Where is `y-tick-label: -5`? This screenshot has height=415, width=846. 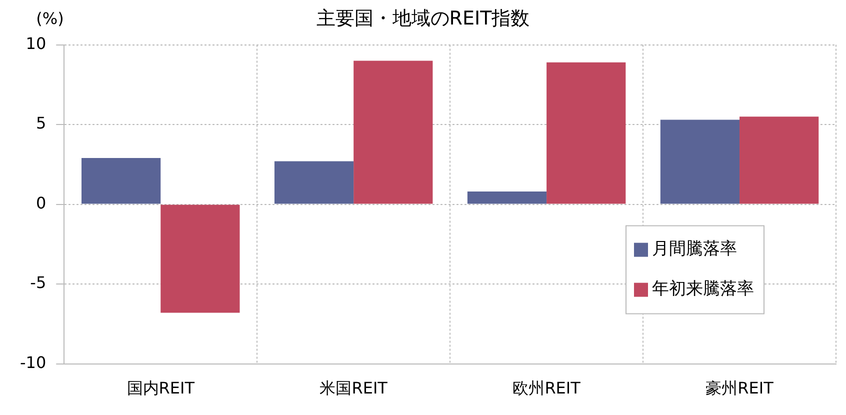 y-tick-label: -5 is located at coordinates (38, 282).